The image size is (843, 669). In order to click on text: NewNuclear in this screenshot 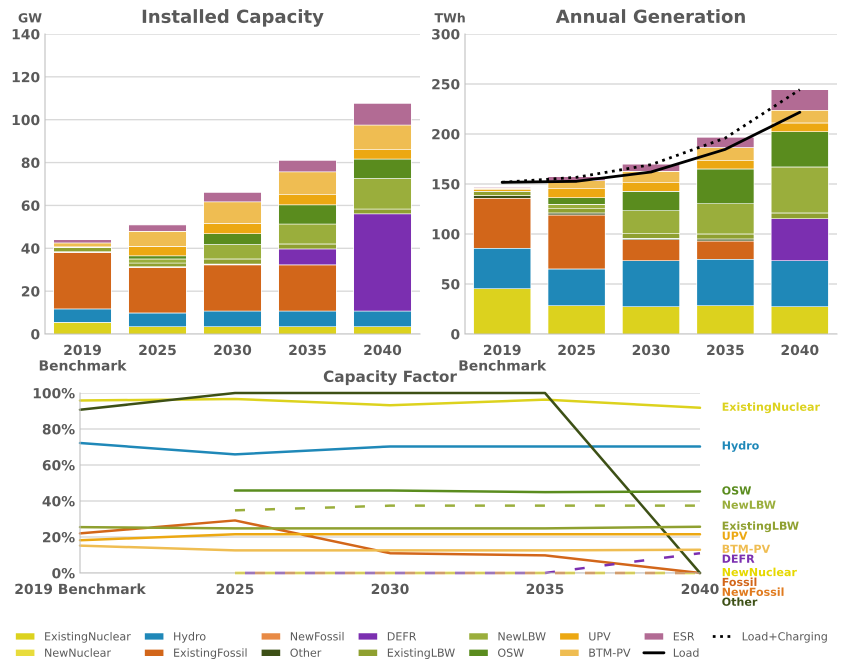, I will do `click(759, 572)`.